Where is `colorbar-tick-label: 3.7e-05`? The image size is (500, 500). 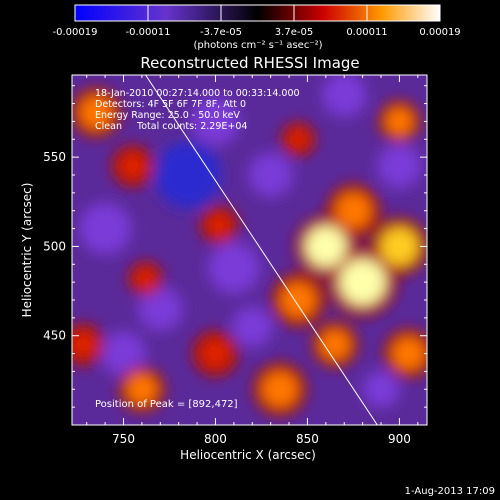 colorbar-tick-label: 3.7e-05 is located at coordinates (294, 32).